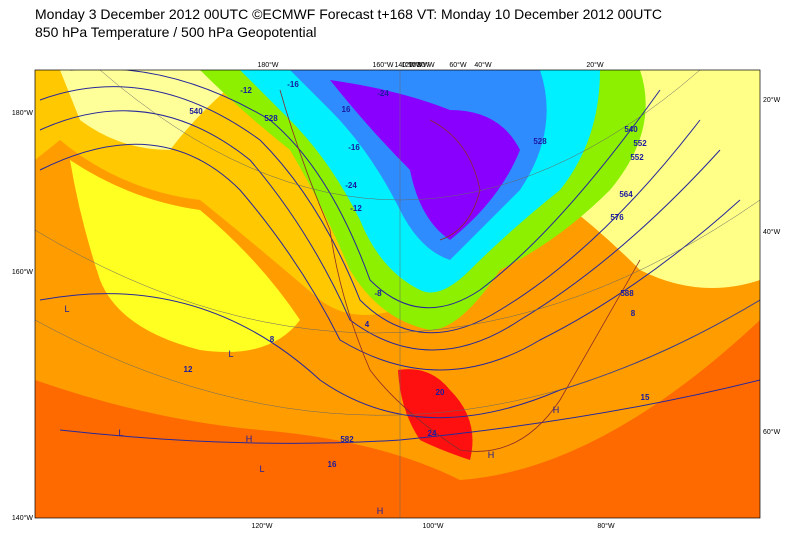 This screenshot has height=535, width=792. What do you see at coordinates (404, 65) in the screenshot?
I see `top-axis-label: 140°W` at bounding box center [404, 65].